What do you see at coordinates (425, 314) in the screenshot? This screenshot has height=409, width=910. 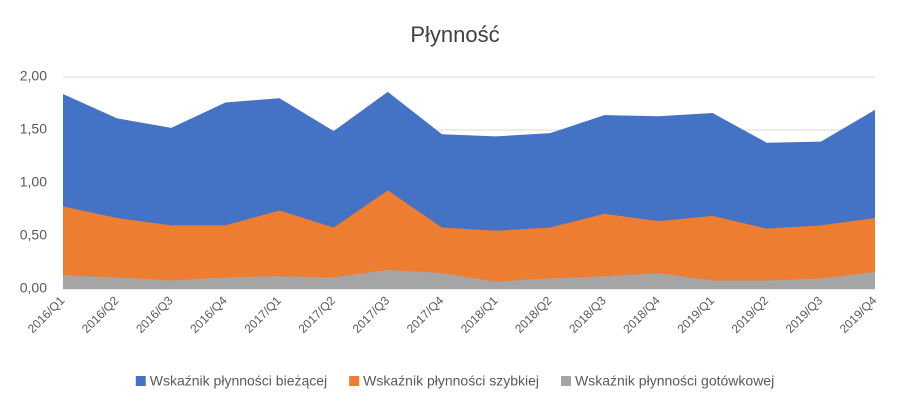 I see `x-tick-label: 2017/Q4` at bounding box center [425, 314].